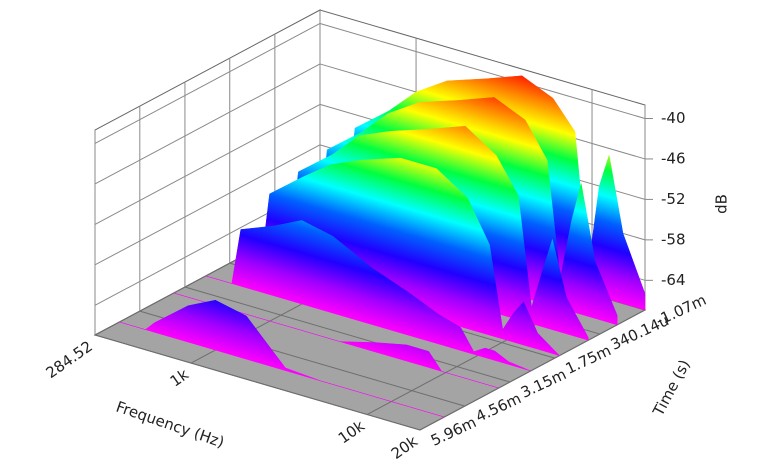 Image resolution: width=765 pixels, height=462 pixels. Describe the element at coordinates (180, 377) in the screenshot. I see `x-tick-label: 1k` at that location.